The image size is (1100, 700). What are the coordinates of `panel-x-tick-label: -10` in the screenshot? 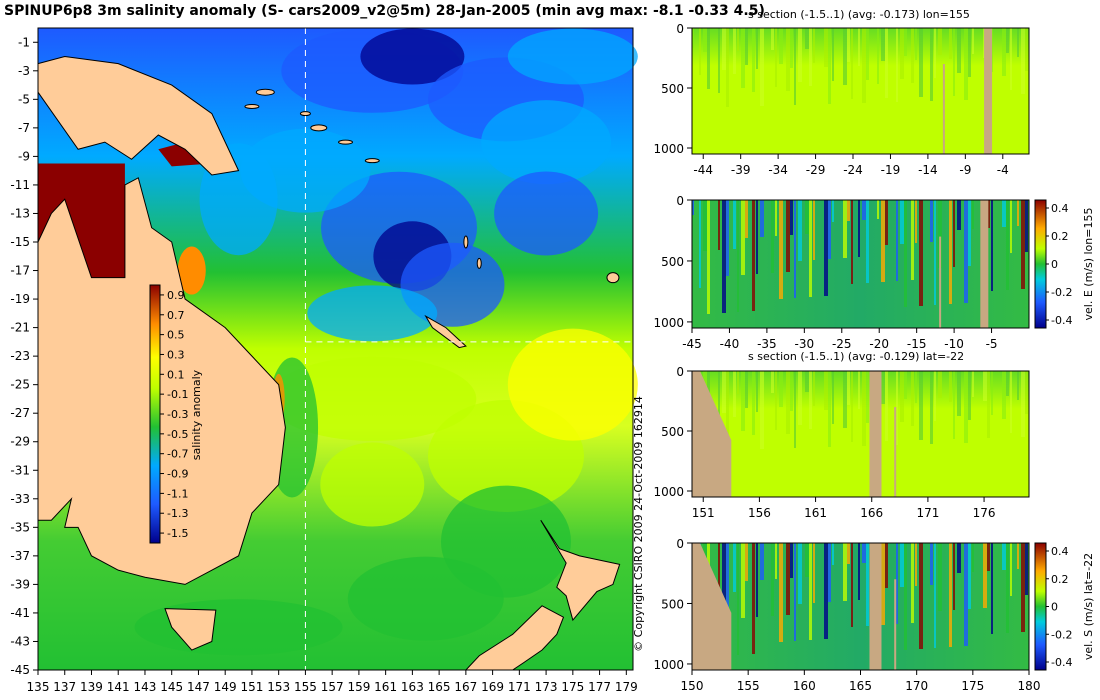 It's located at (954, 344).